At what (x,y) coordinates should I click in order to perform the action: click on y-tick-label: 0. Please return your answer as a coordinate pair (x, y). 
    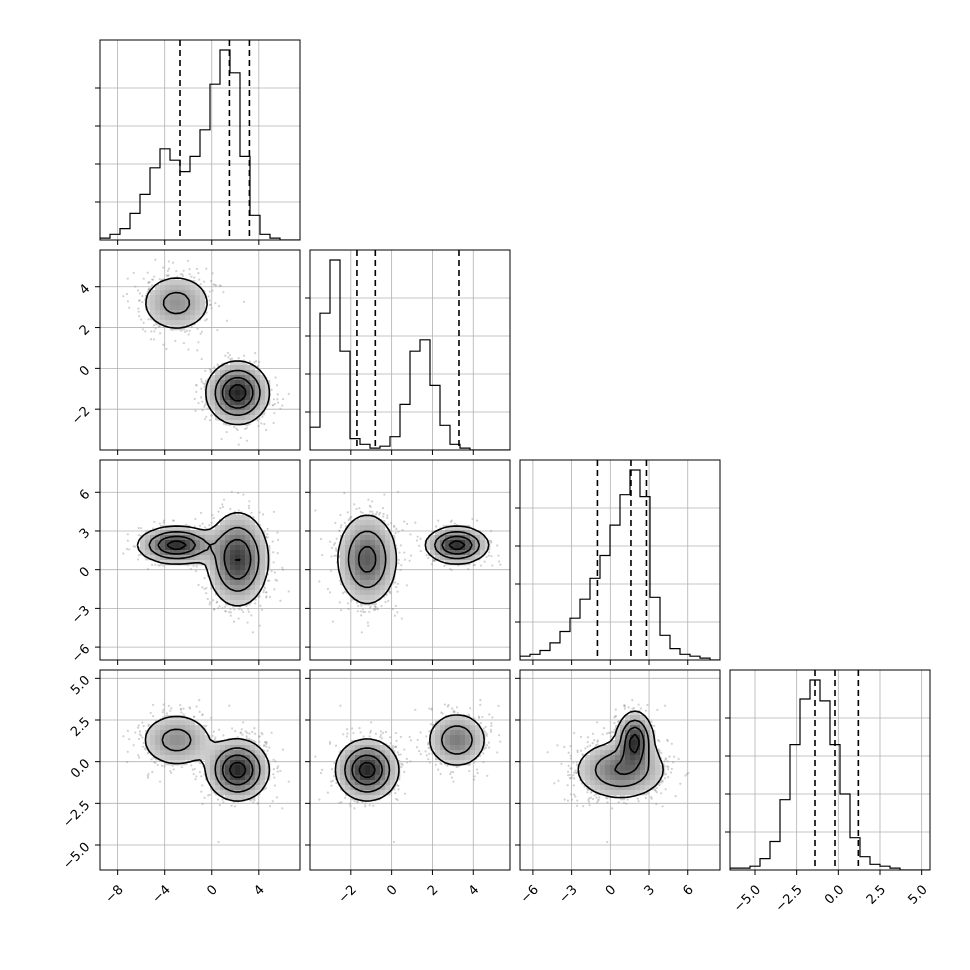
    Looking at the image, I should click on (85, 371).